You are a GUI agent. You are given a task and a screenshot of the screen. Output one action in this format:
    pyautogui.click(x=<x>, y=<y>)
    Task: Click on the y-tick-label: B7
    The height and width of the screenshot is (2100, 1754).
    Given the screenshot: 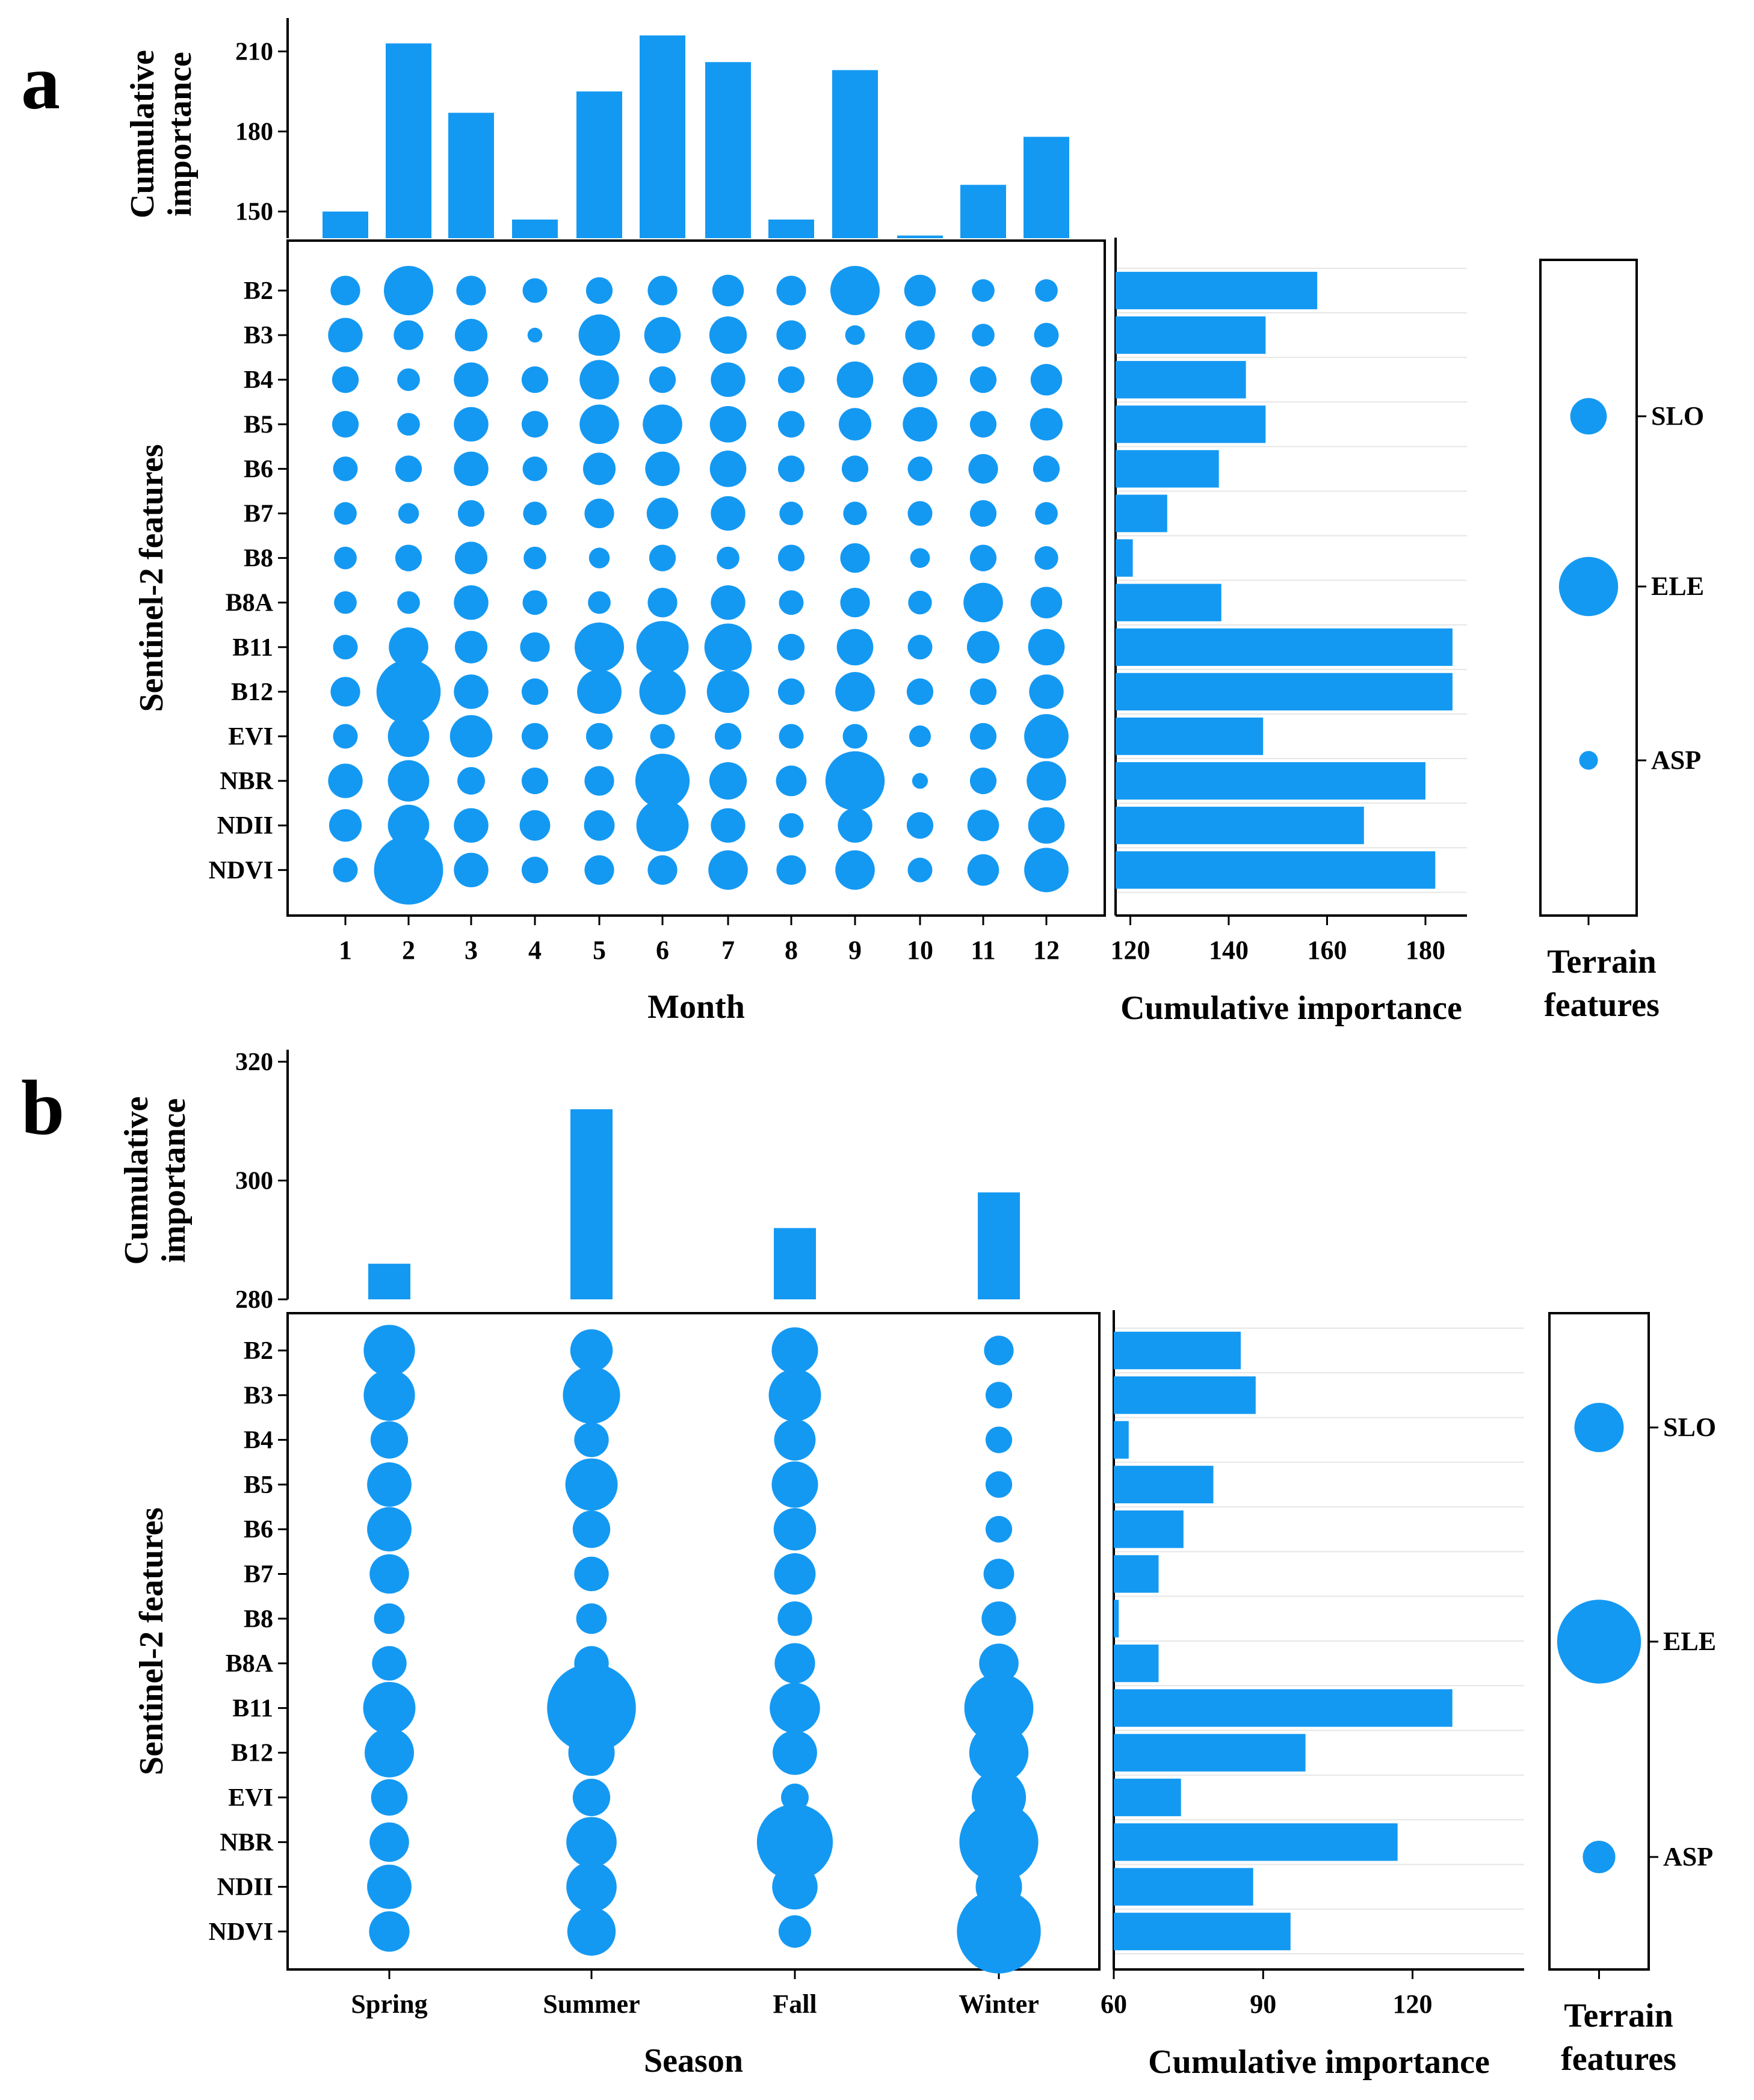 What is the action you would take?
    pyautogui.click(x=258, y=1575)
    